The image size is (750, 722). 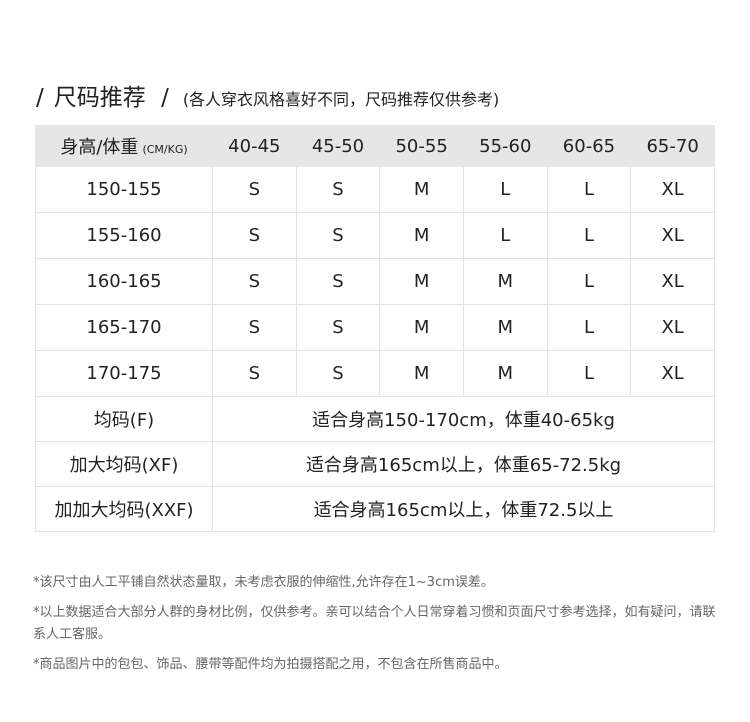 I want to click on section-title: / 尺码推荐 / (各人穿衣风格喜好不同，尺码推荐仅供参考), so click(x=268, y=98).